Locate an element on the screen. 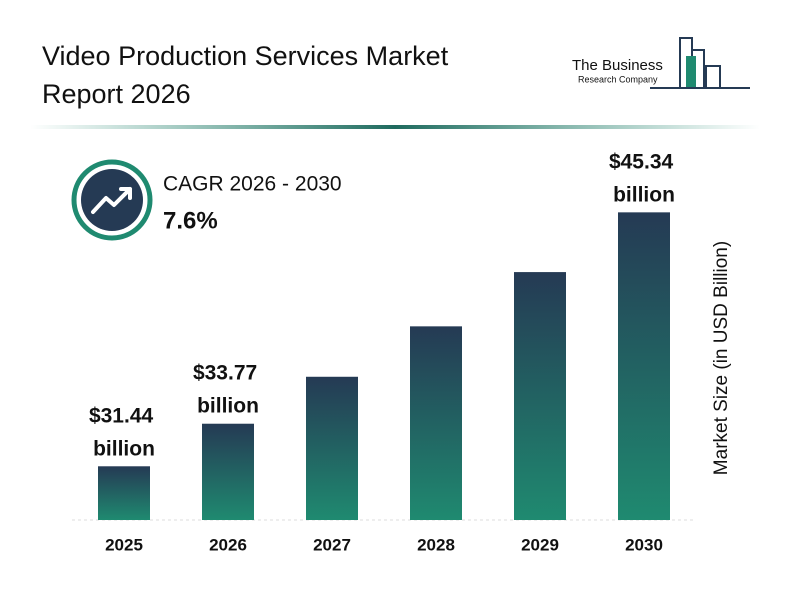 The width and height of the screenshot is (800, 600). x-tick-label: 2026 is located at coordinates (228, 544).